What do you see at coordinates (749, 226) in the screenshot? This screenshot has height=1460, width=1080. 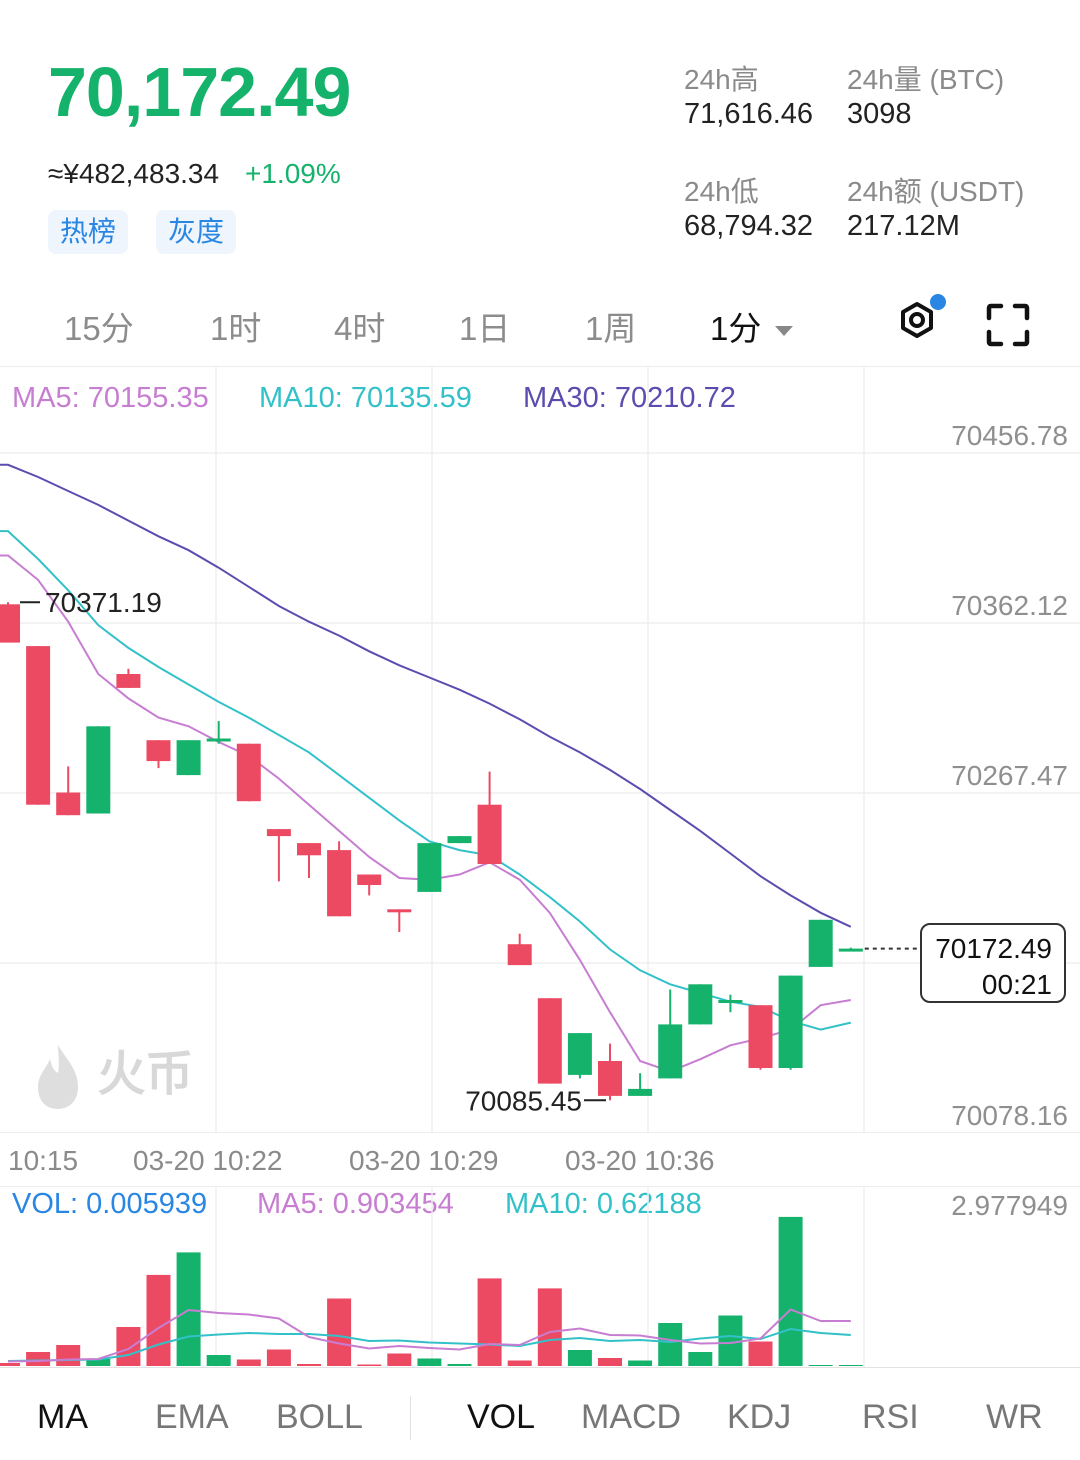 I see `stat-low-value: 68,794.32` at bounding box center [749, 226].